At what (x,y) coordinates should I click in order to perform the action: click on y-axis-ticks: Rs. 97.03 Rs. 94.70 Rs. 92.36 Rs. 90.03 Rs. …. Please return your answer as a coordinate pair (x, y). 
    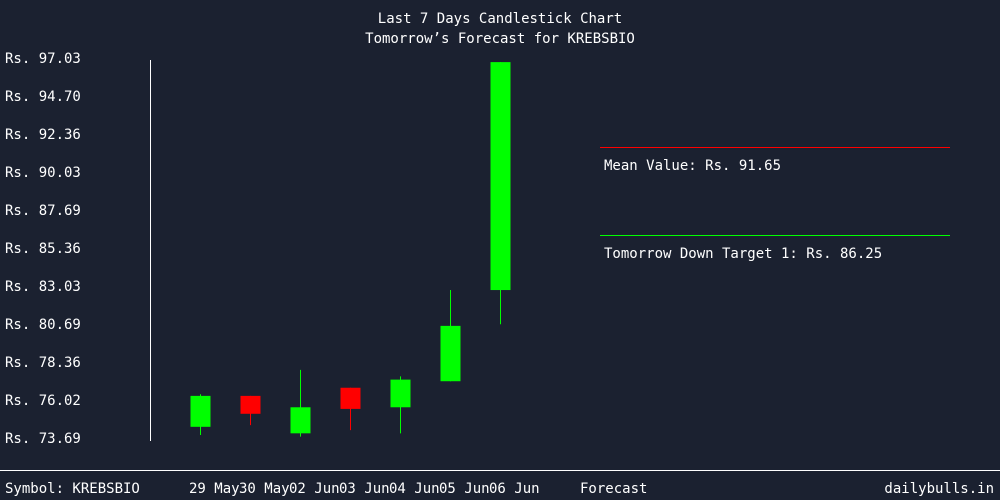
    Looking at the image, I should click on (43, 249).